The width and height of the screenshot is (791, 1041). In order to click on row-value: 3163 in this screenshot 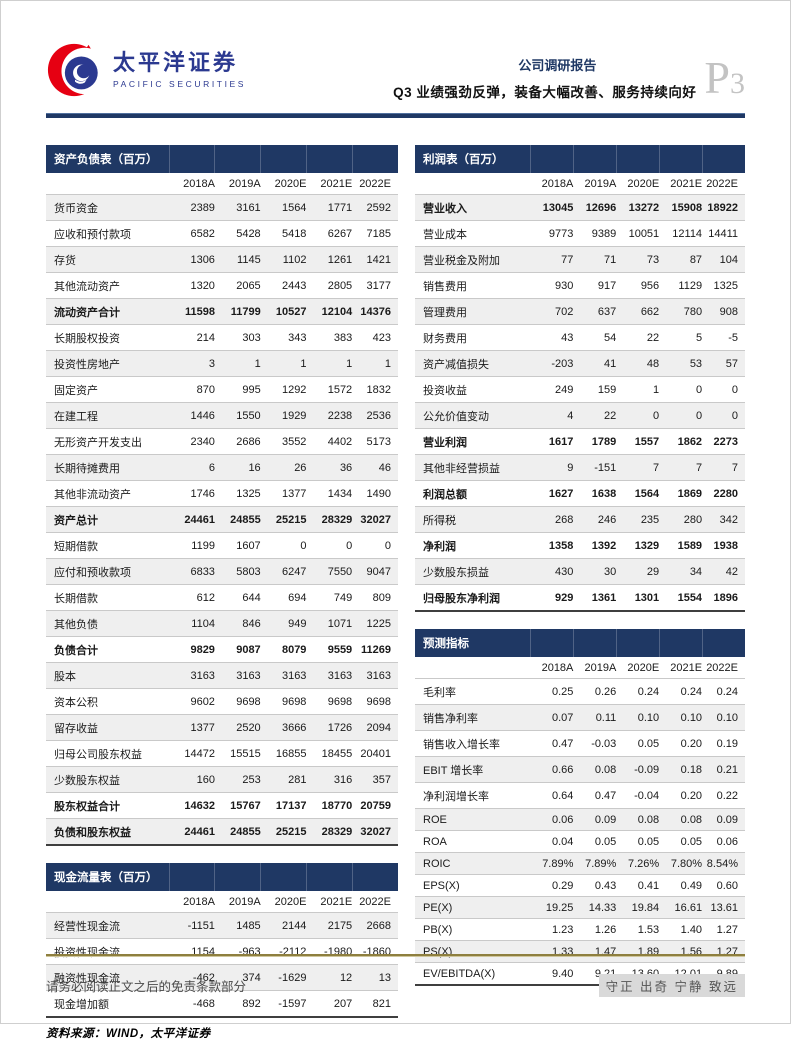, I will do `click(248, 675)`.